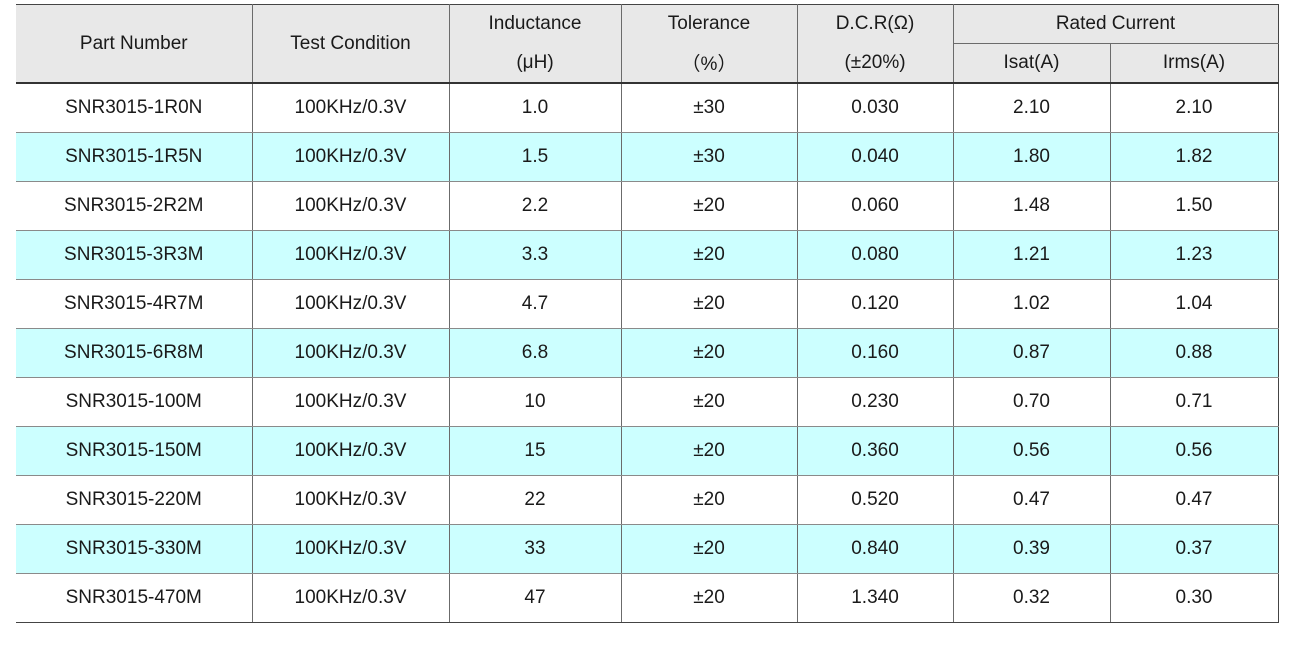 The height and width of the screenshot is (647, 1310). I want to click on cell-inductance: 2.2, so click(535, 206).